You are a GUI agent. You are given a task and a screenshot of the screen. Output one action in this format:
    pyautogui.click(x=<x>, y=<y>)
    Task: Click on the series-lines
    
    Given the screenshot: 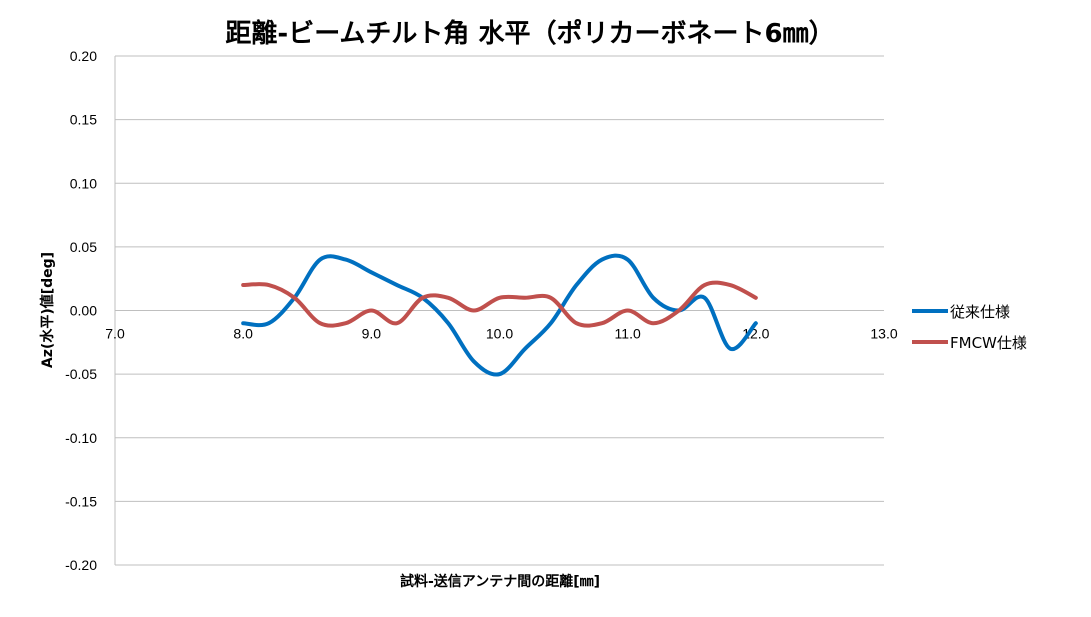 What is the action you would take?
    pyautogui.click(x=499, y=315)
    